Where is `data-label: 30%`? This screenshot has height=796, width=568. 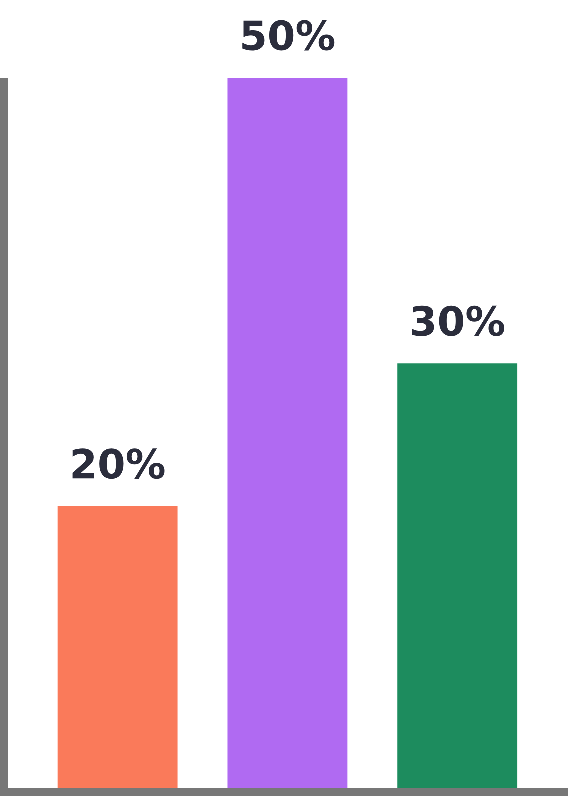 data-label: 30% is located at coordinates (458, 321).